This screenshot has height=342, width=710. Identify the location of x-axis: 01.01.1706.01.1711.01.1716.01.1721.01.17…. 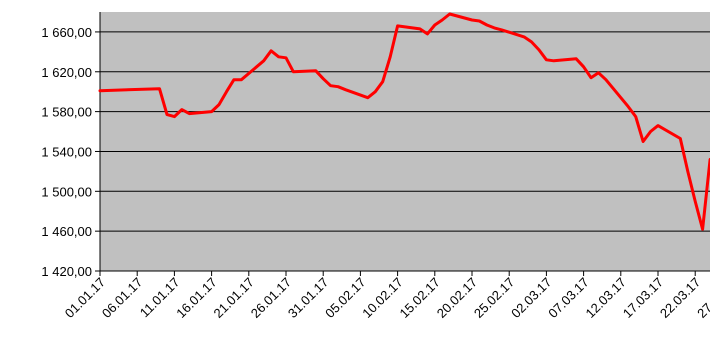
(386, 295).